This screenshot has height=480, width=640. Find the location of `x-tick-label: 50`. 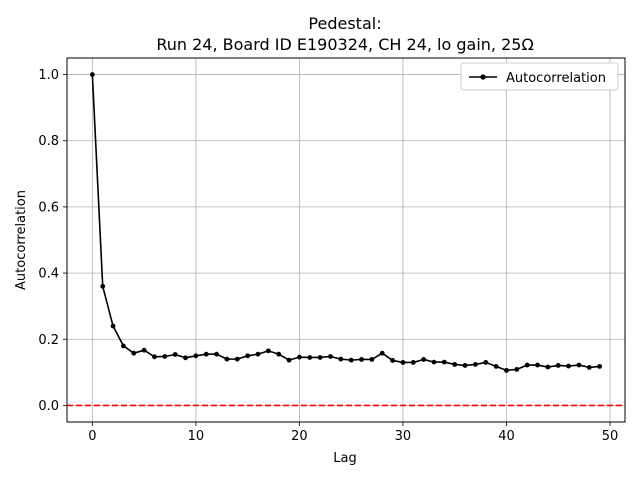

x-tick-label: 50 is located at coordinates (610, 436).